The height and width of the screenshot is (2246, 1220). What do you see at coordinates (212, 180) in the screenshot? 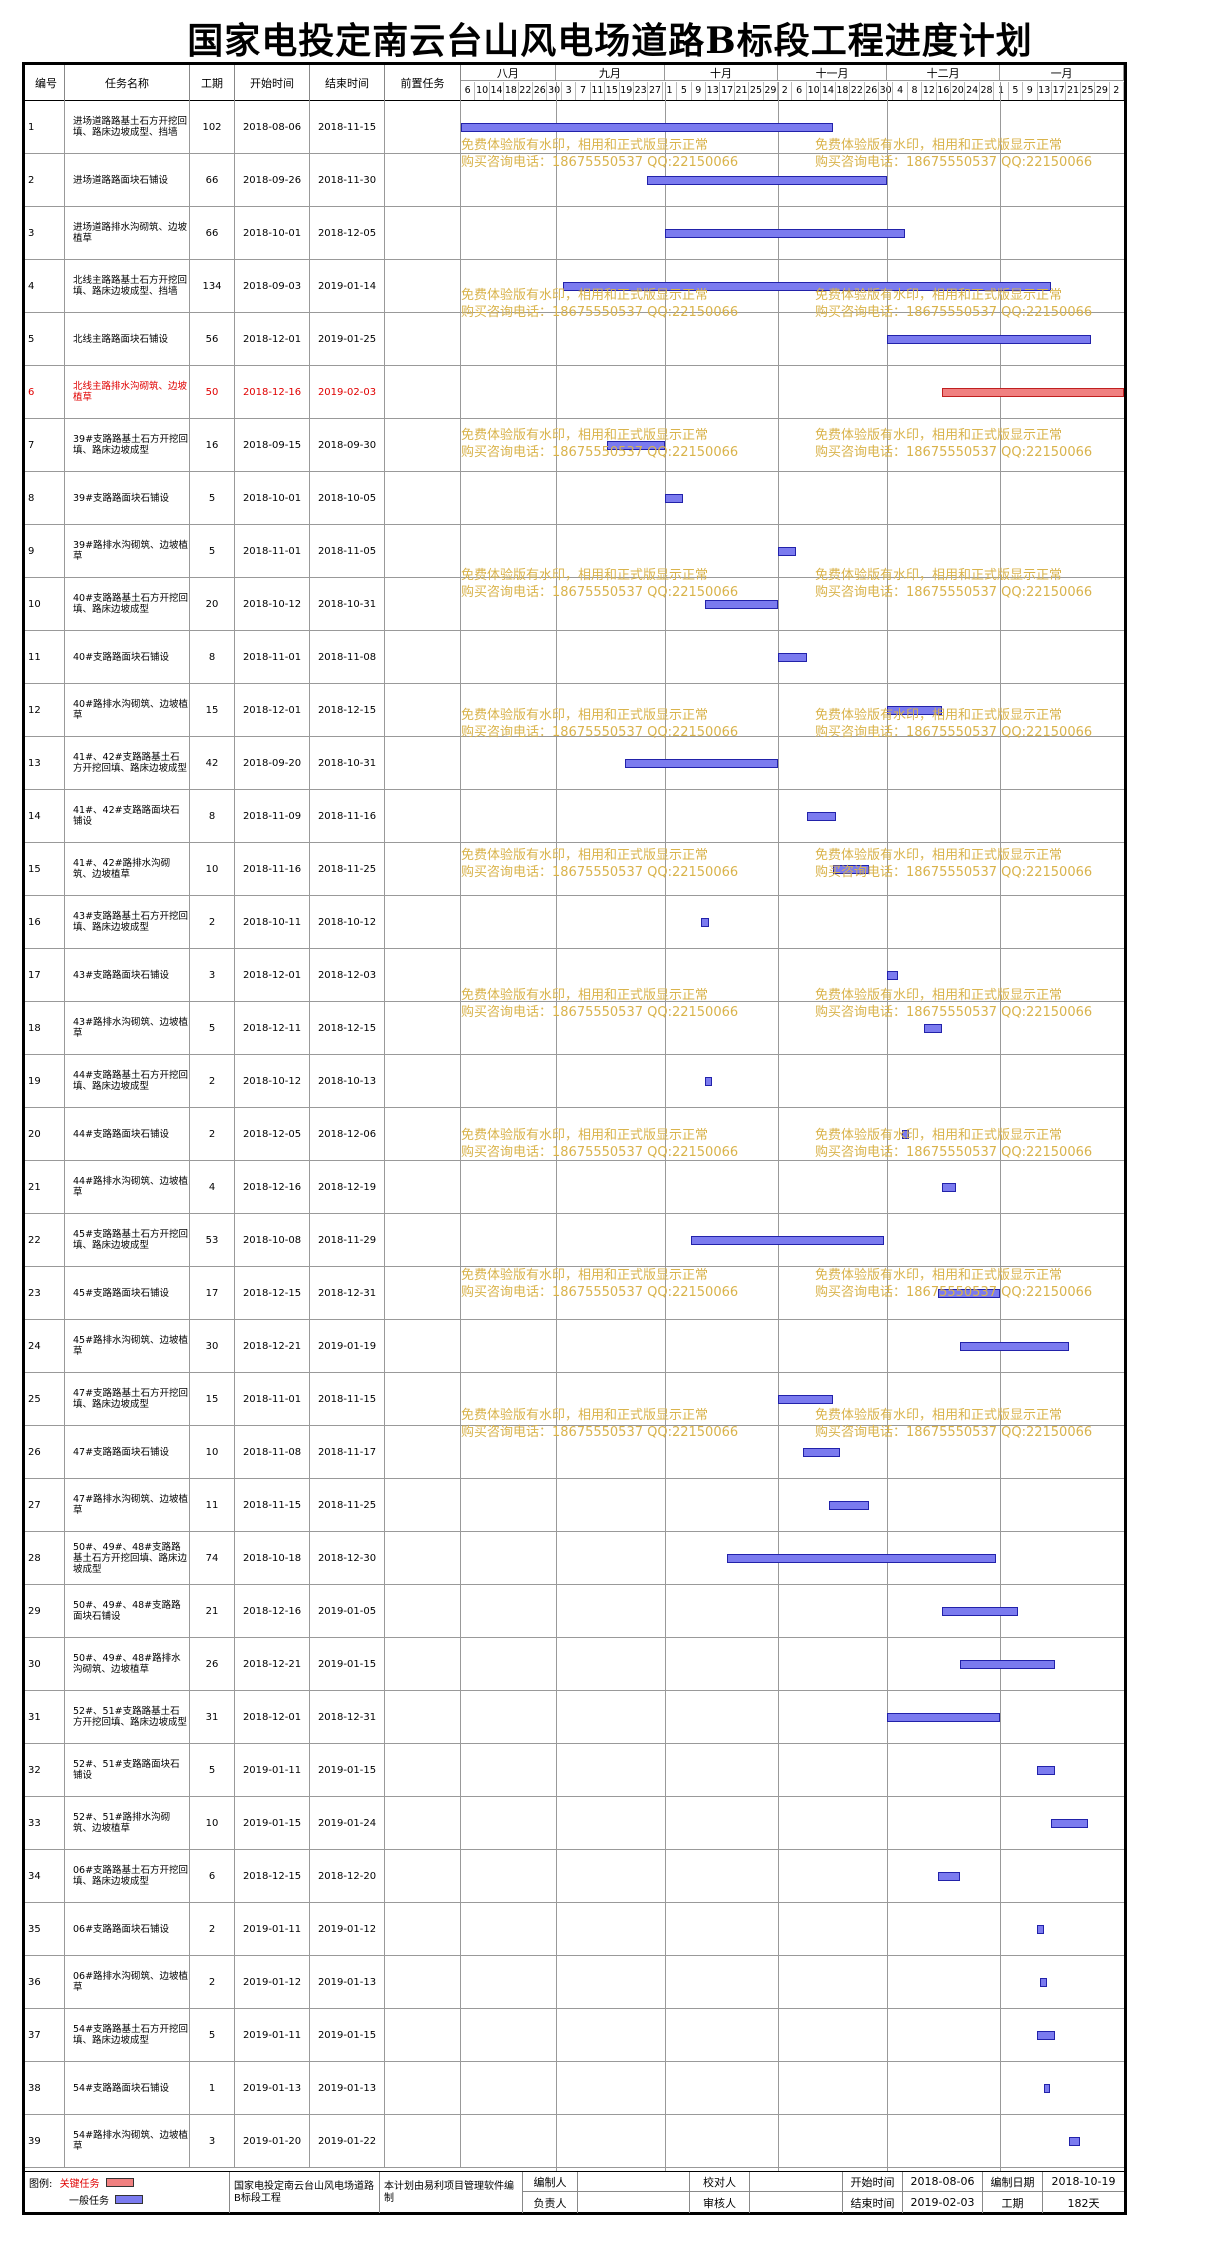
I see `task-duration: 66` at bounding box center [212, 180].